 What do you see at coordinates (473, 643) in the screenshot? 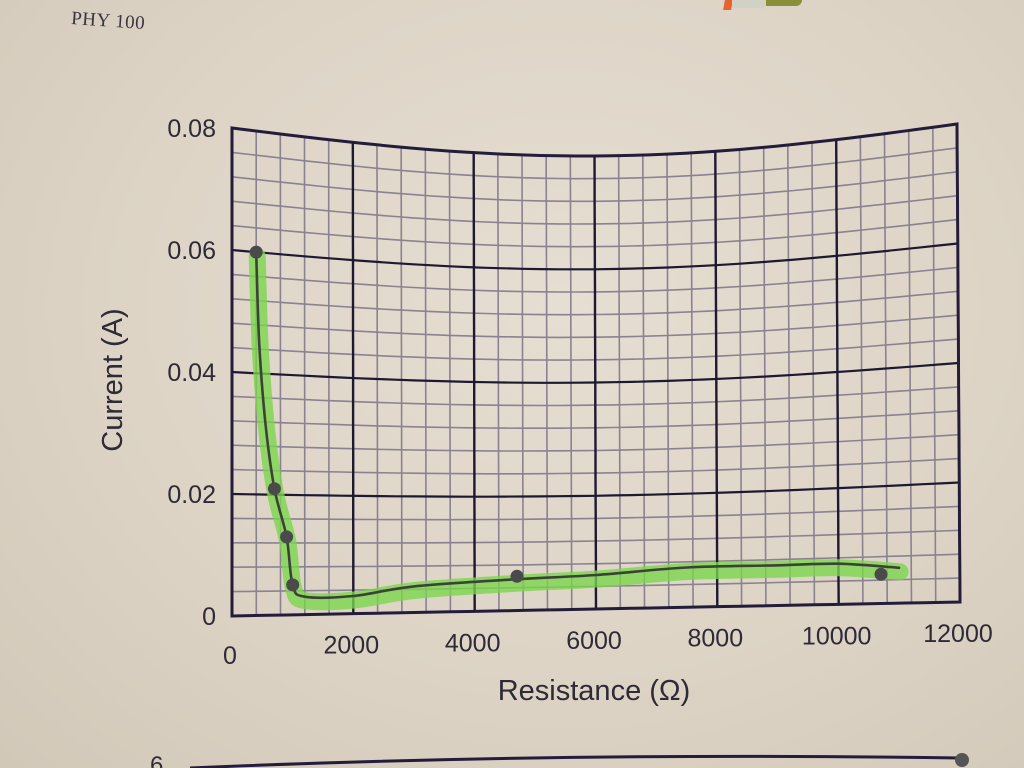
I see `x-tick-label: 4000` at bounding box center [473, 643].